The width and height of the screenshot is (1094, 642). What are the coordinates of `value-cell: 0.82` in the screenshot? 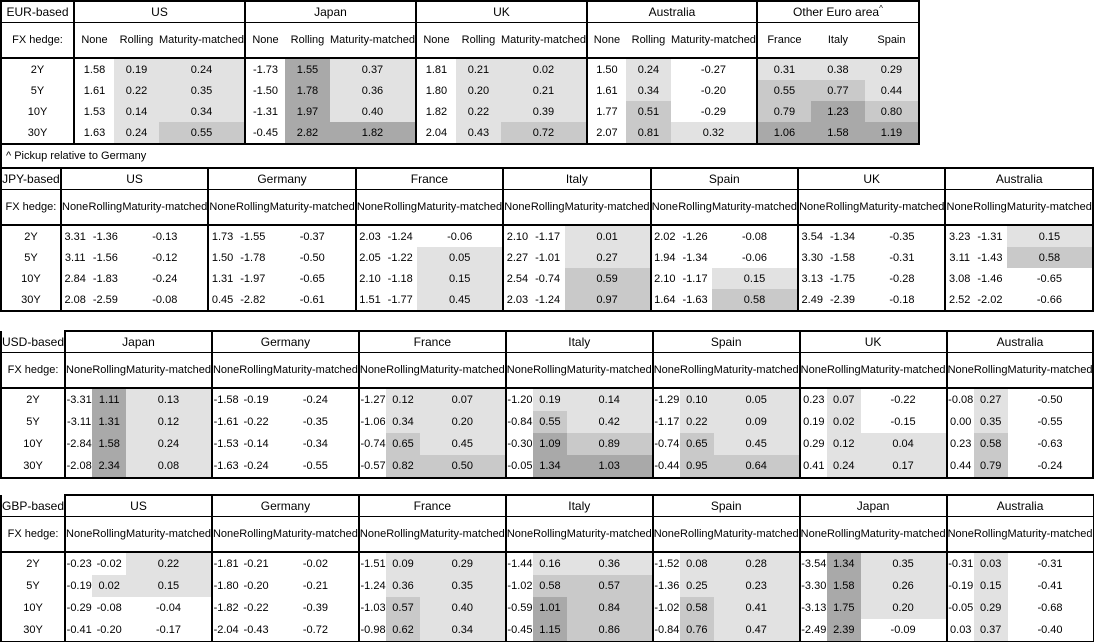 It's located at (403, 467).